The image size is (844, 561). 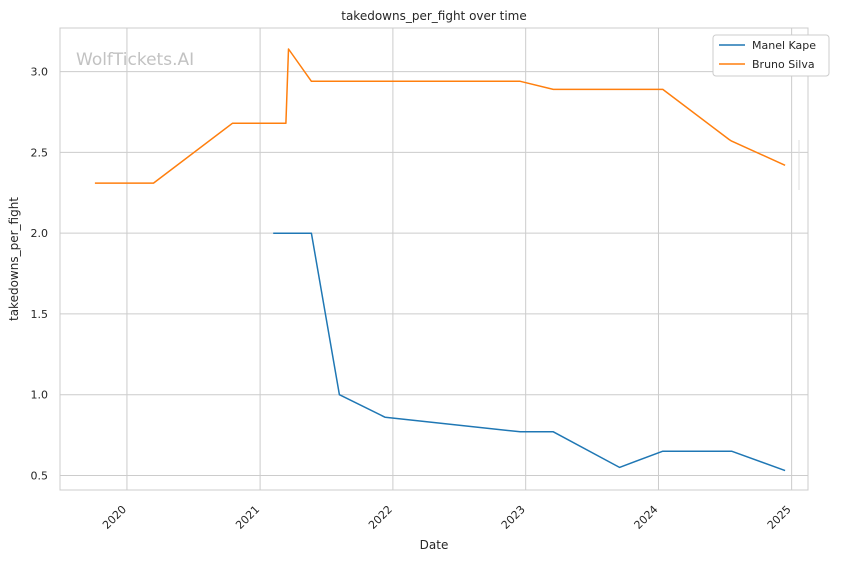 I want to click on x-axis-label: Date, so click(x=434, y=545).